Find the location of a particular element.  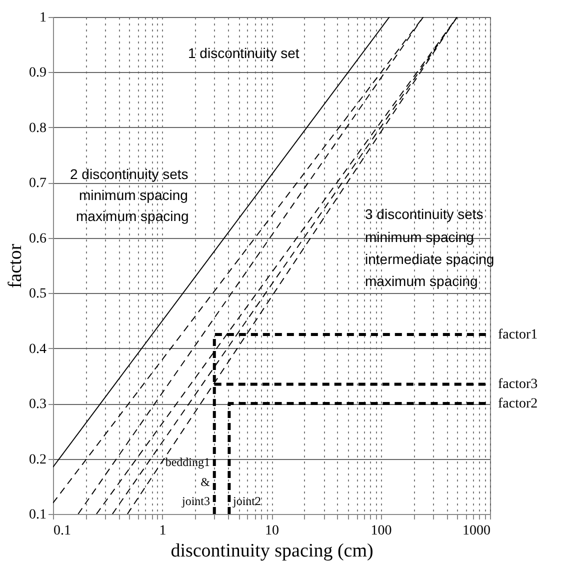

annotation: joint2 is located at coordinates (247, 501).